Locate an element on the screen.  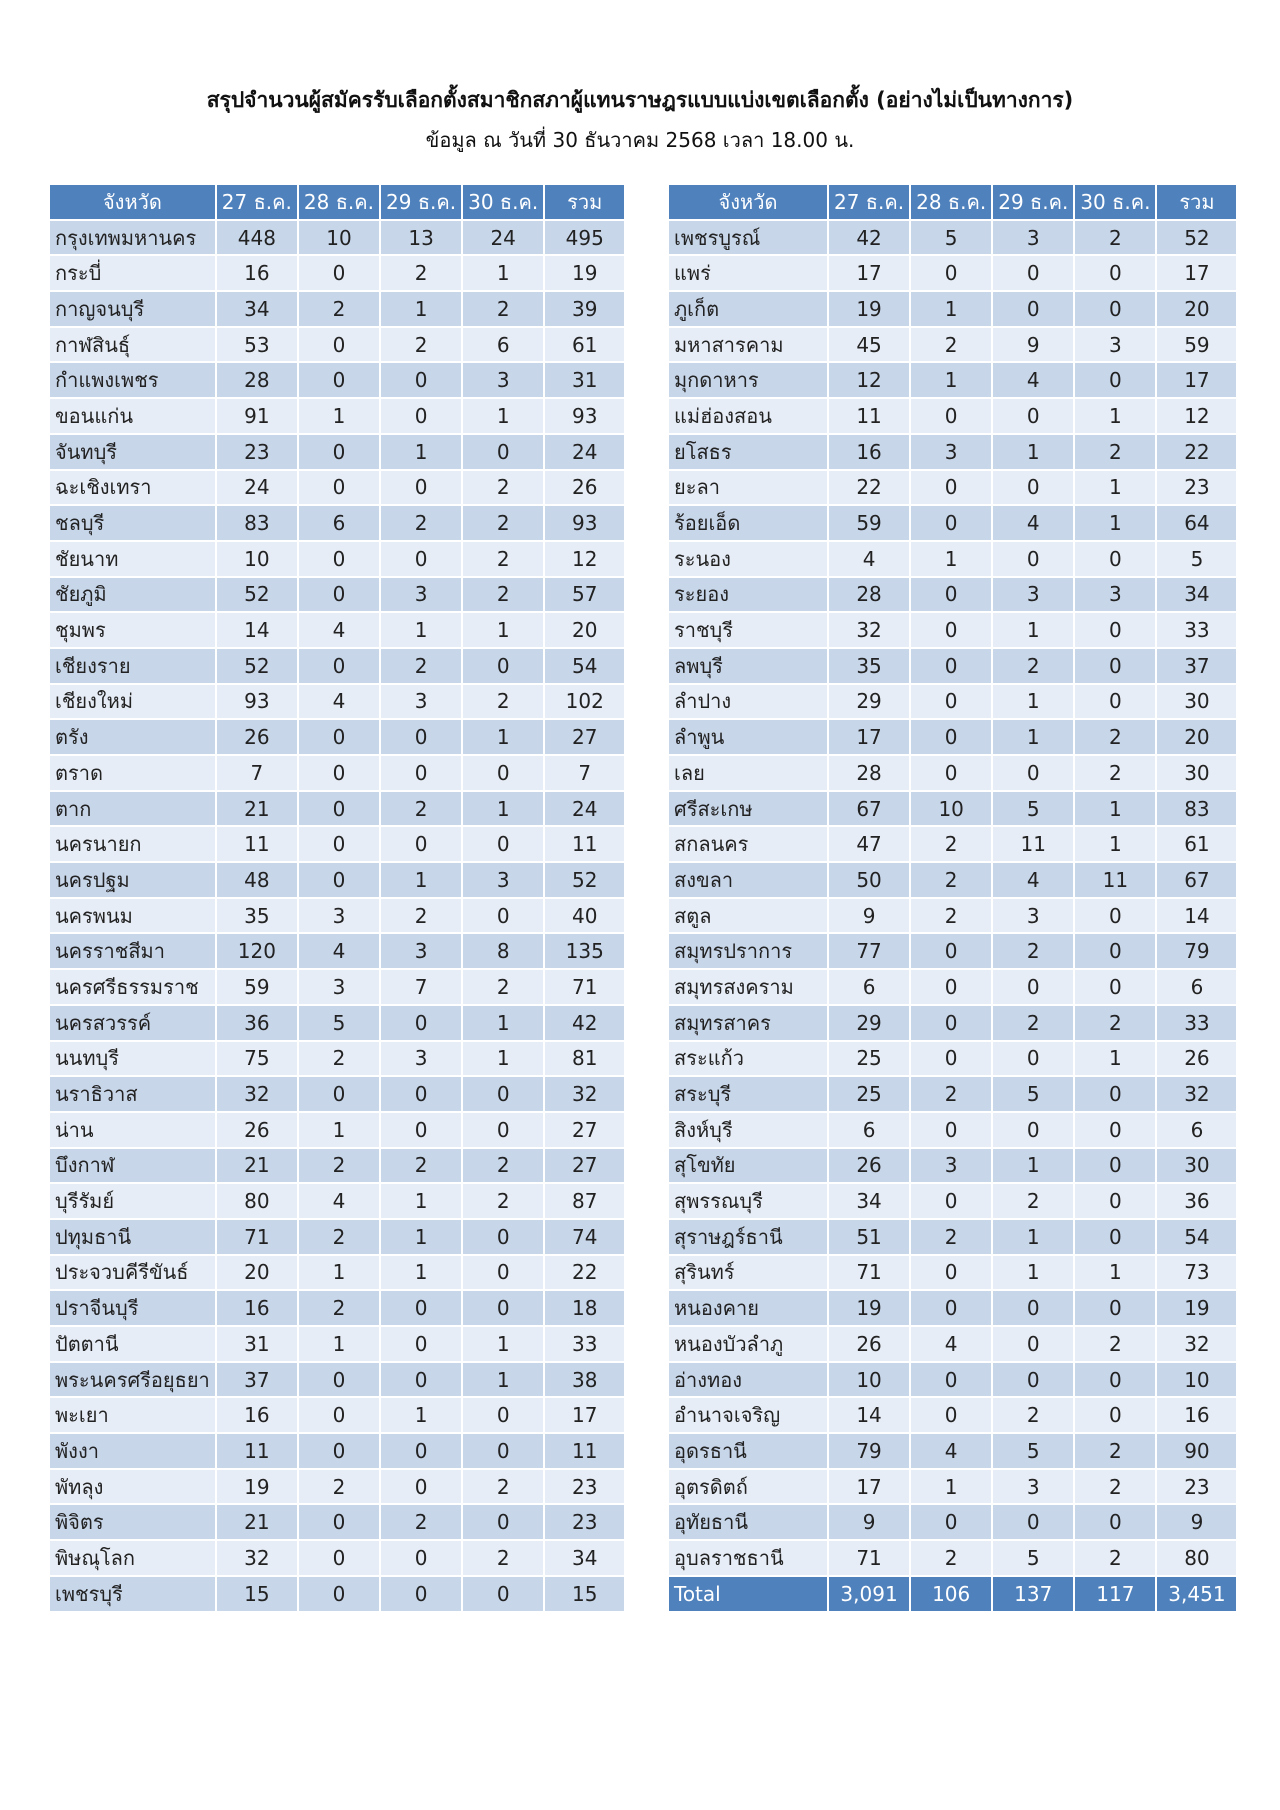
count-cell: 71 is located at coordinates (869, 1558).